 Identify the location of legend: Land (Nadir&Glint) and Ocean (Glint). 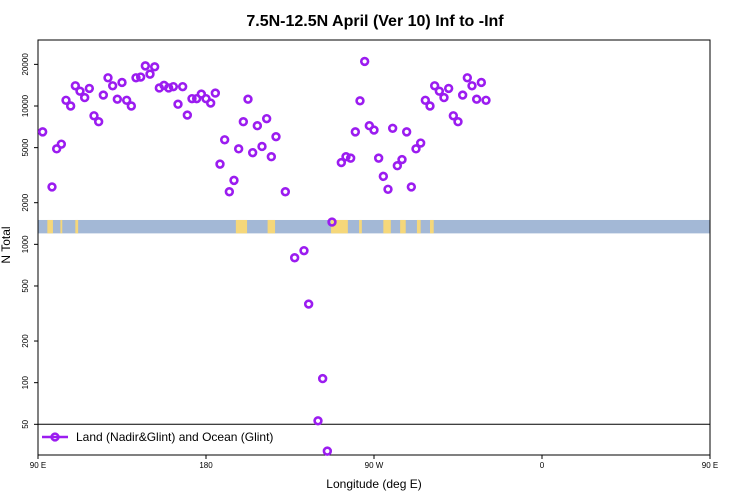
(157, 437).